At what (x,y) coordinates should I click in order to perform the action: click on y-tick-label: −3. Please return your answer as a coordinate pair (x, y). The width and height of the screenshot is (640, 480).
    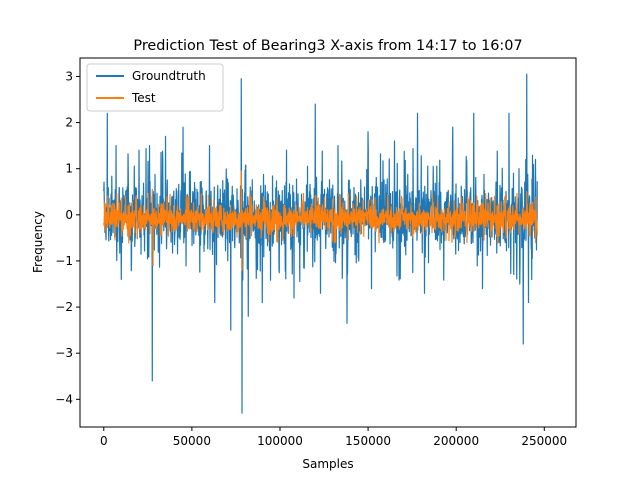
    Looking at the image, I should click on (64, 353).